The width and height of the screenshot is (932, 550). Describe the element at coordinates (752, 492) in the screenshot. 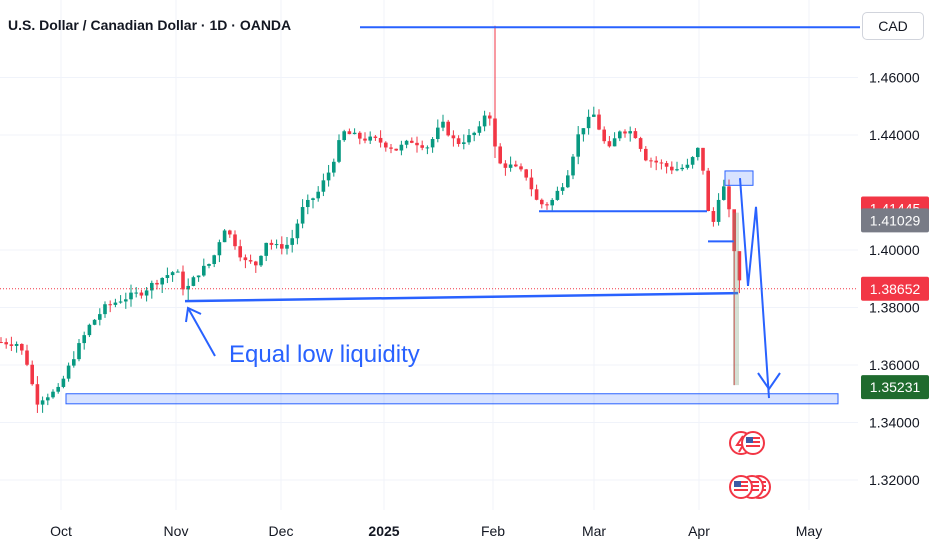

I see `us-flag-icon-stack-2-stripe` at that location.